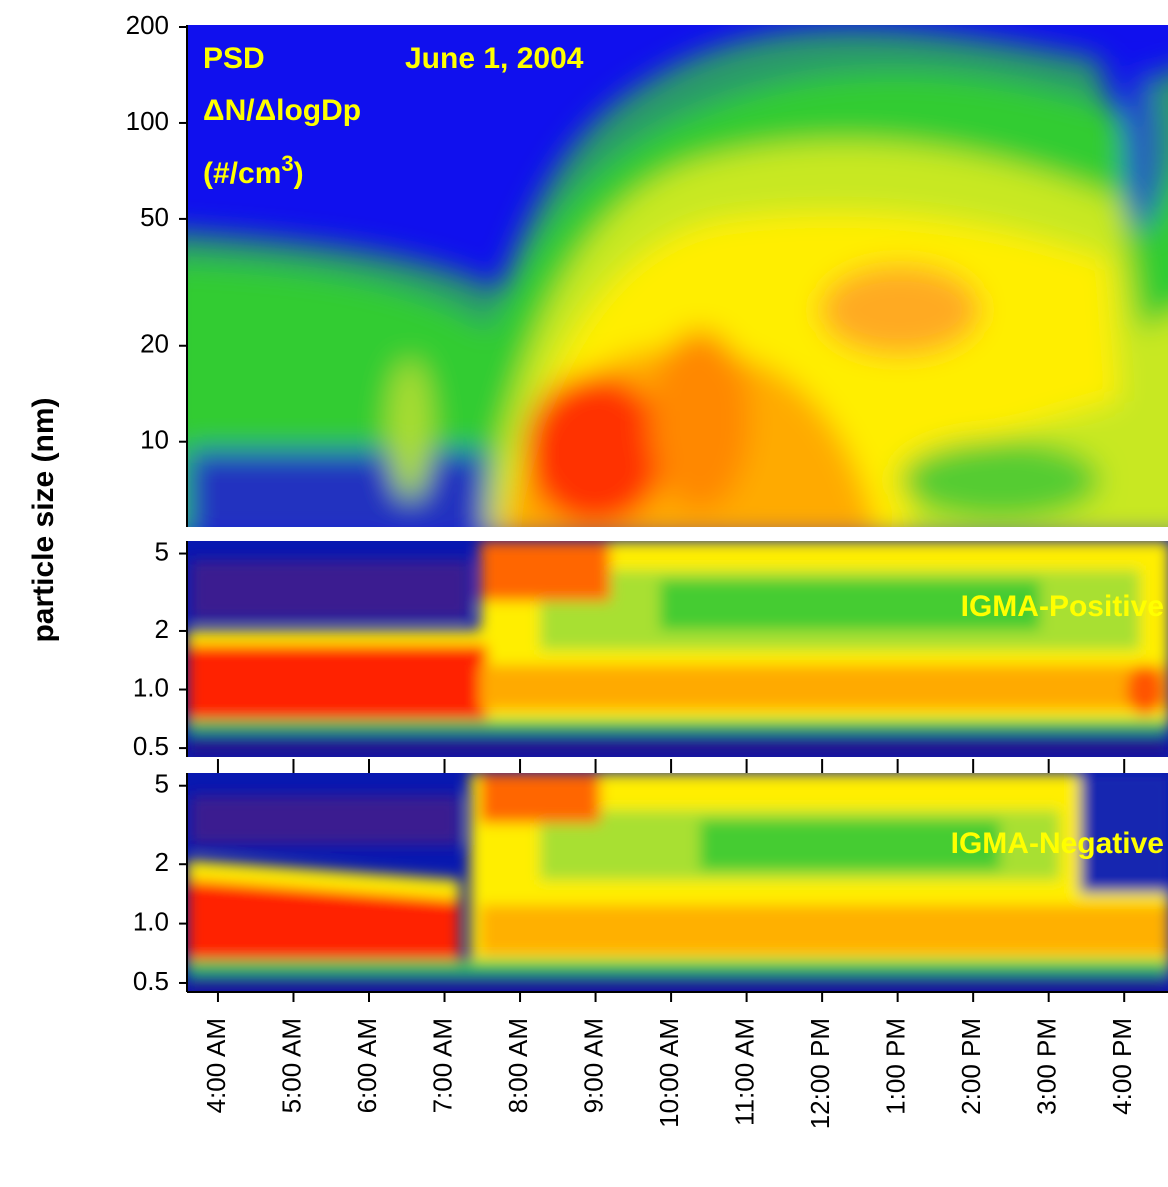 The width and height of the screenshot is (1168, 1187). What do you see at coordinates (744, 1072) in the screenshot?
I see `x-tick-label: 11:00 AM` at bounding box center [744, 1072].